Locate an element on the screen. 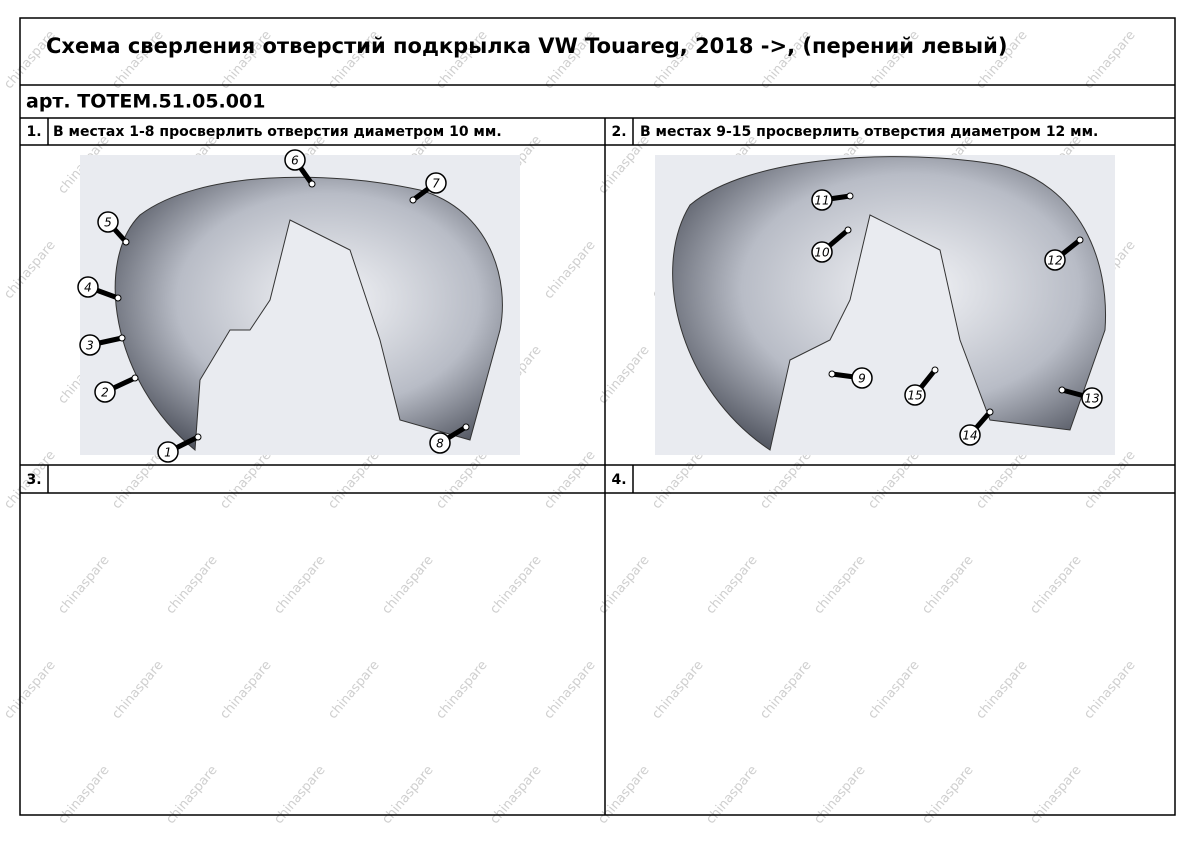 The width and height of the screenshot is (1200, 852). callout-label: 11 is located at coordinates (821, 201).